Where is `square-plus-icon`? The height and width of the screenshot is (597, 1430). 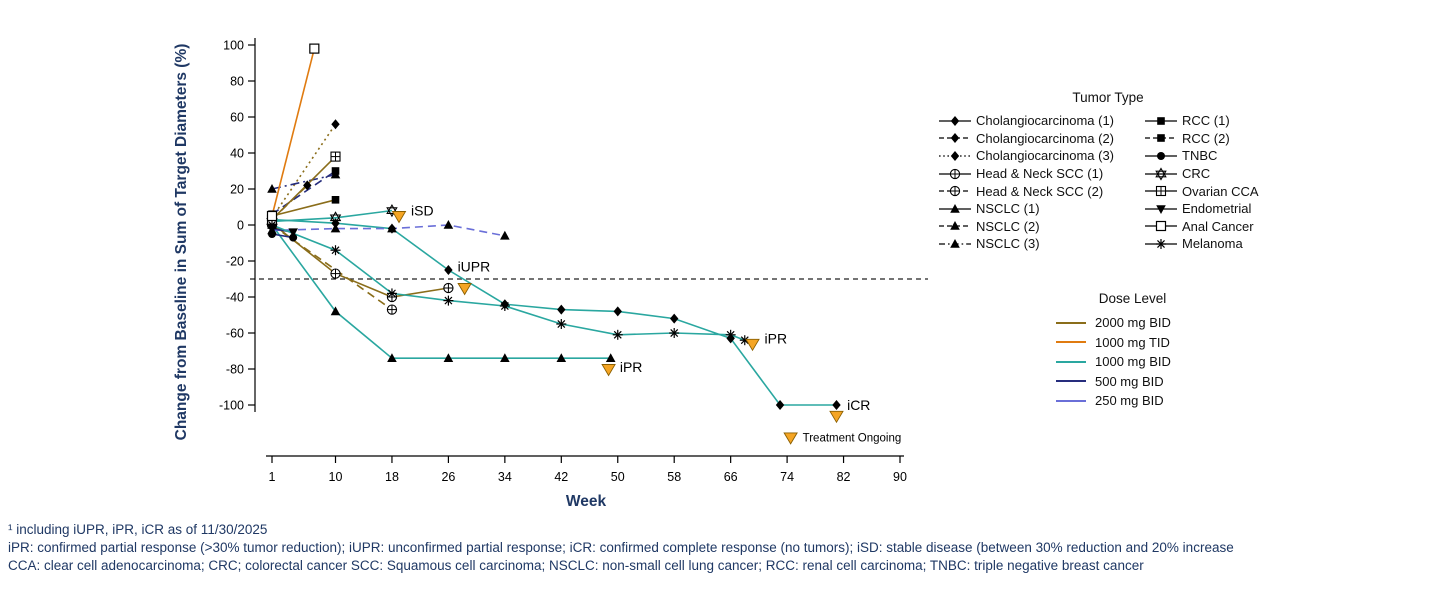
square-plus-icon is located at coordinates (1161, 191).